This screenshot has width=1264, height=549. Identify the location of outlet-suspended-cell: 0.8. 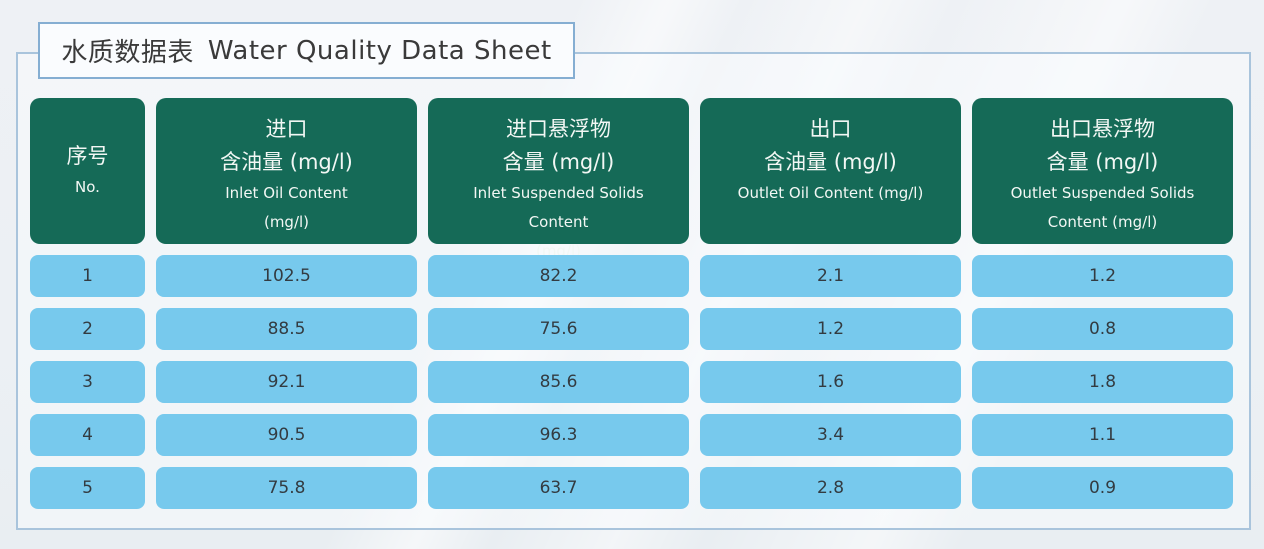
(1102, 329).